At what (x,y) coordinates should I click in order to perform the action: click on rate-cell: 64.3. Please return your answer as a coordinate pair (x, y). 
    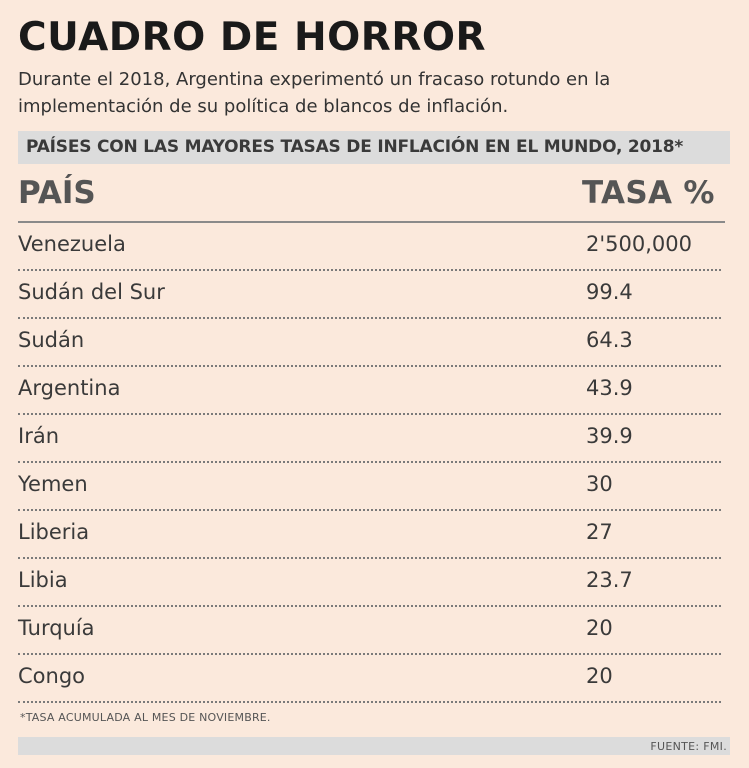
    Looking at the image, I should click on (609, 340).